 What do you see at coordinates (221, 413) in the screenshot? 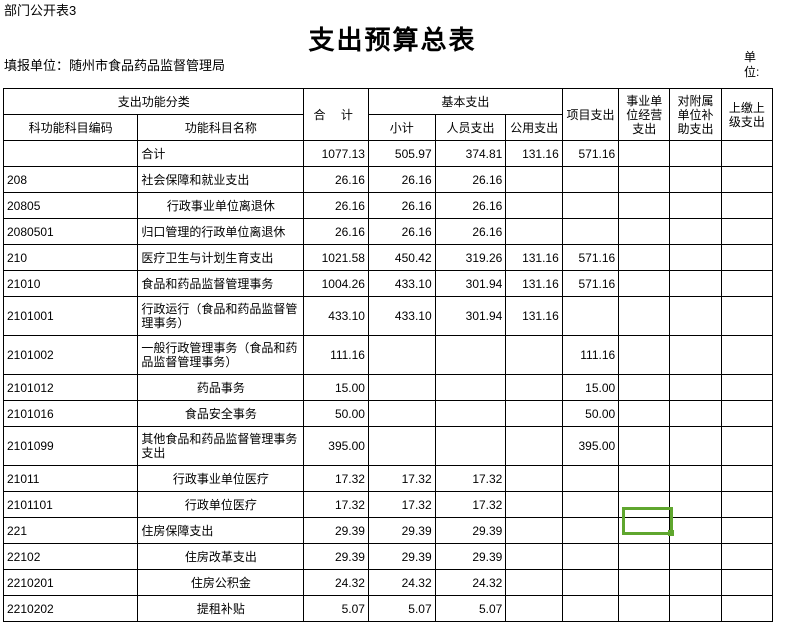
I see `cell-function-name: 食品安全事务` at bounding box center [221, 413].